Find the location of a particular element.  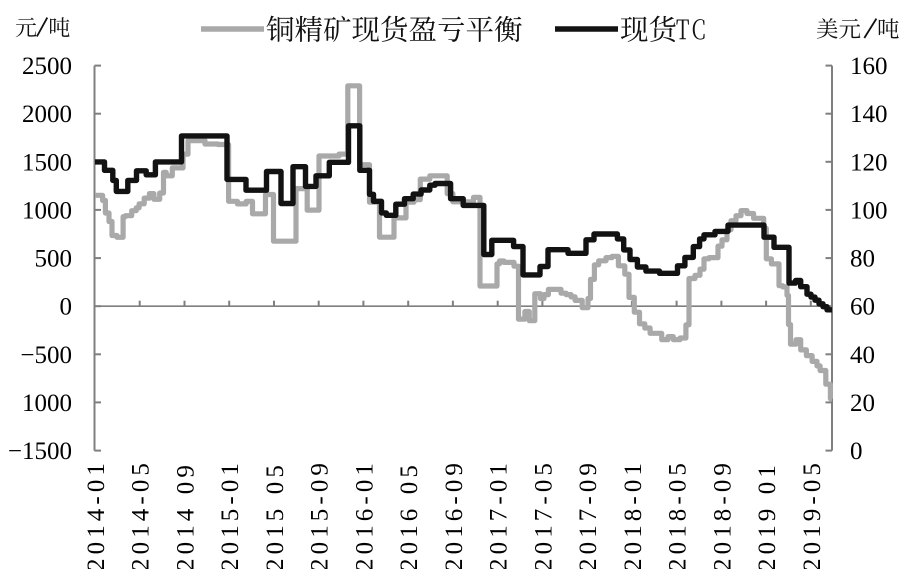

svg-text: 60 is located at coordinates (862, 307).